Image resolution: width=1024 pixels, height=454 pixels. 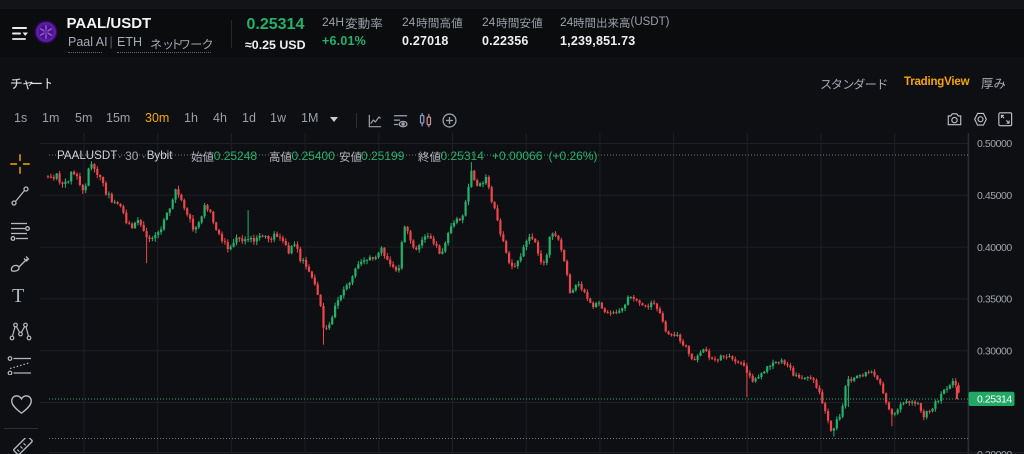 What do you see at coordinates (994, 451) in the screenshot?
I see `svg-text: 0.20000` at bounding box center [994, 451].